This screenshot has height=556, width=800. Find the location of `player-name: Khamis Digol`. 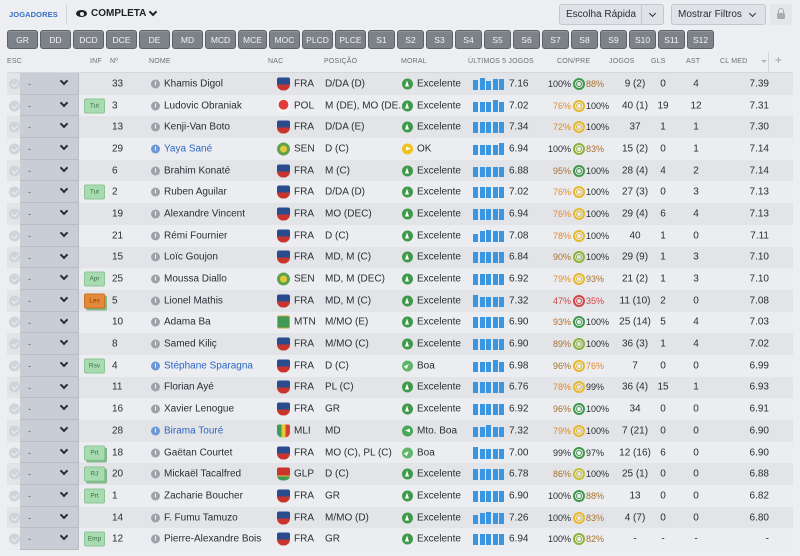

player-name: Khamis Digol is located at coordinates (193, 84).